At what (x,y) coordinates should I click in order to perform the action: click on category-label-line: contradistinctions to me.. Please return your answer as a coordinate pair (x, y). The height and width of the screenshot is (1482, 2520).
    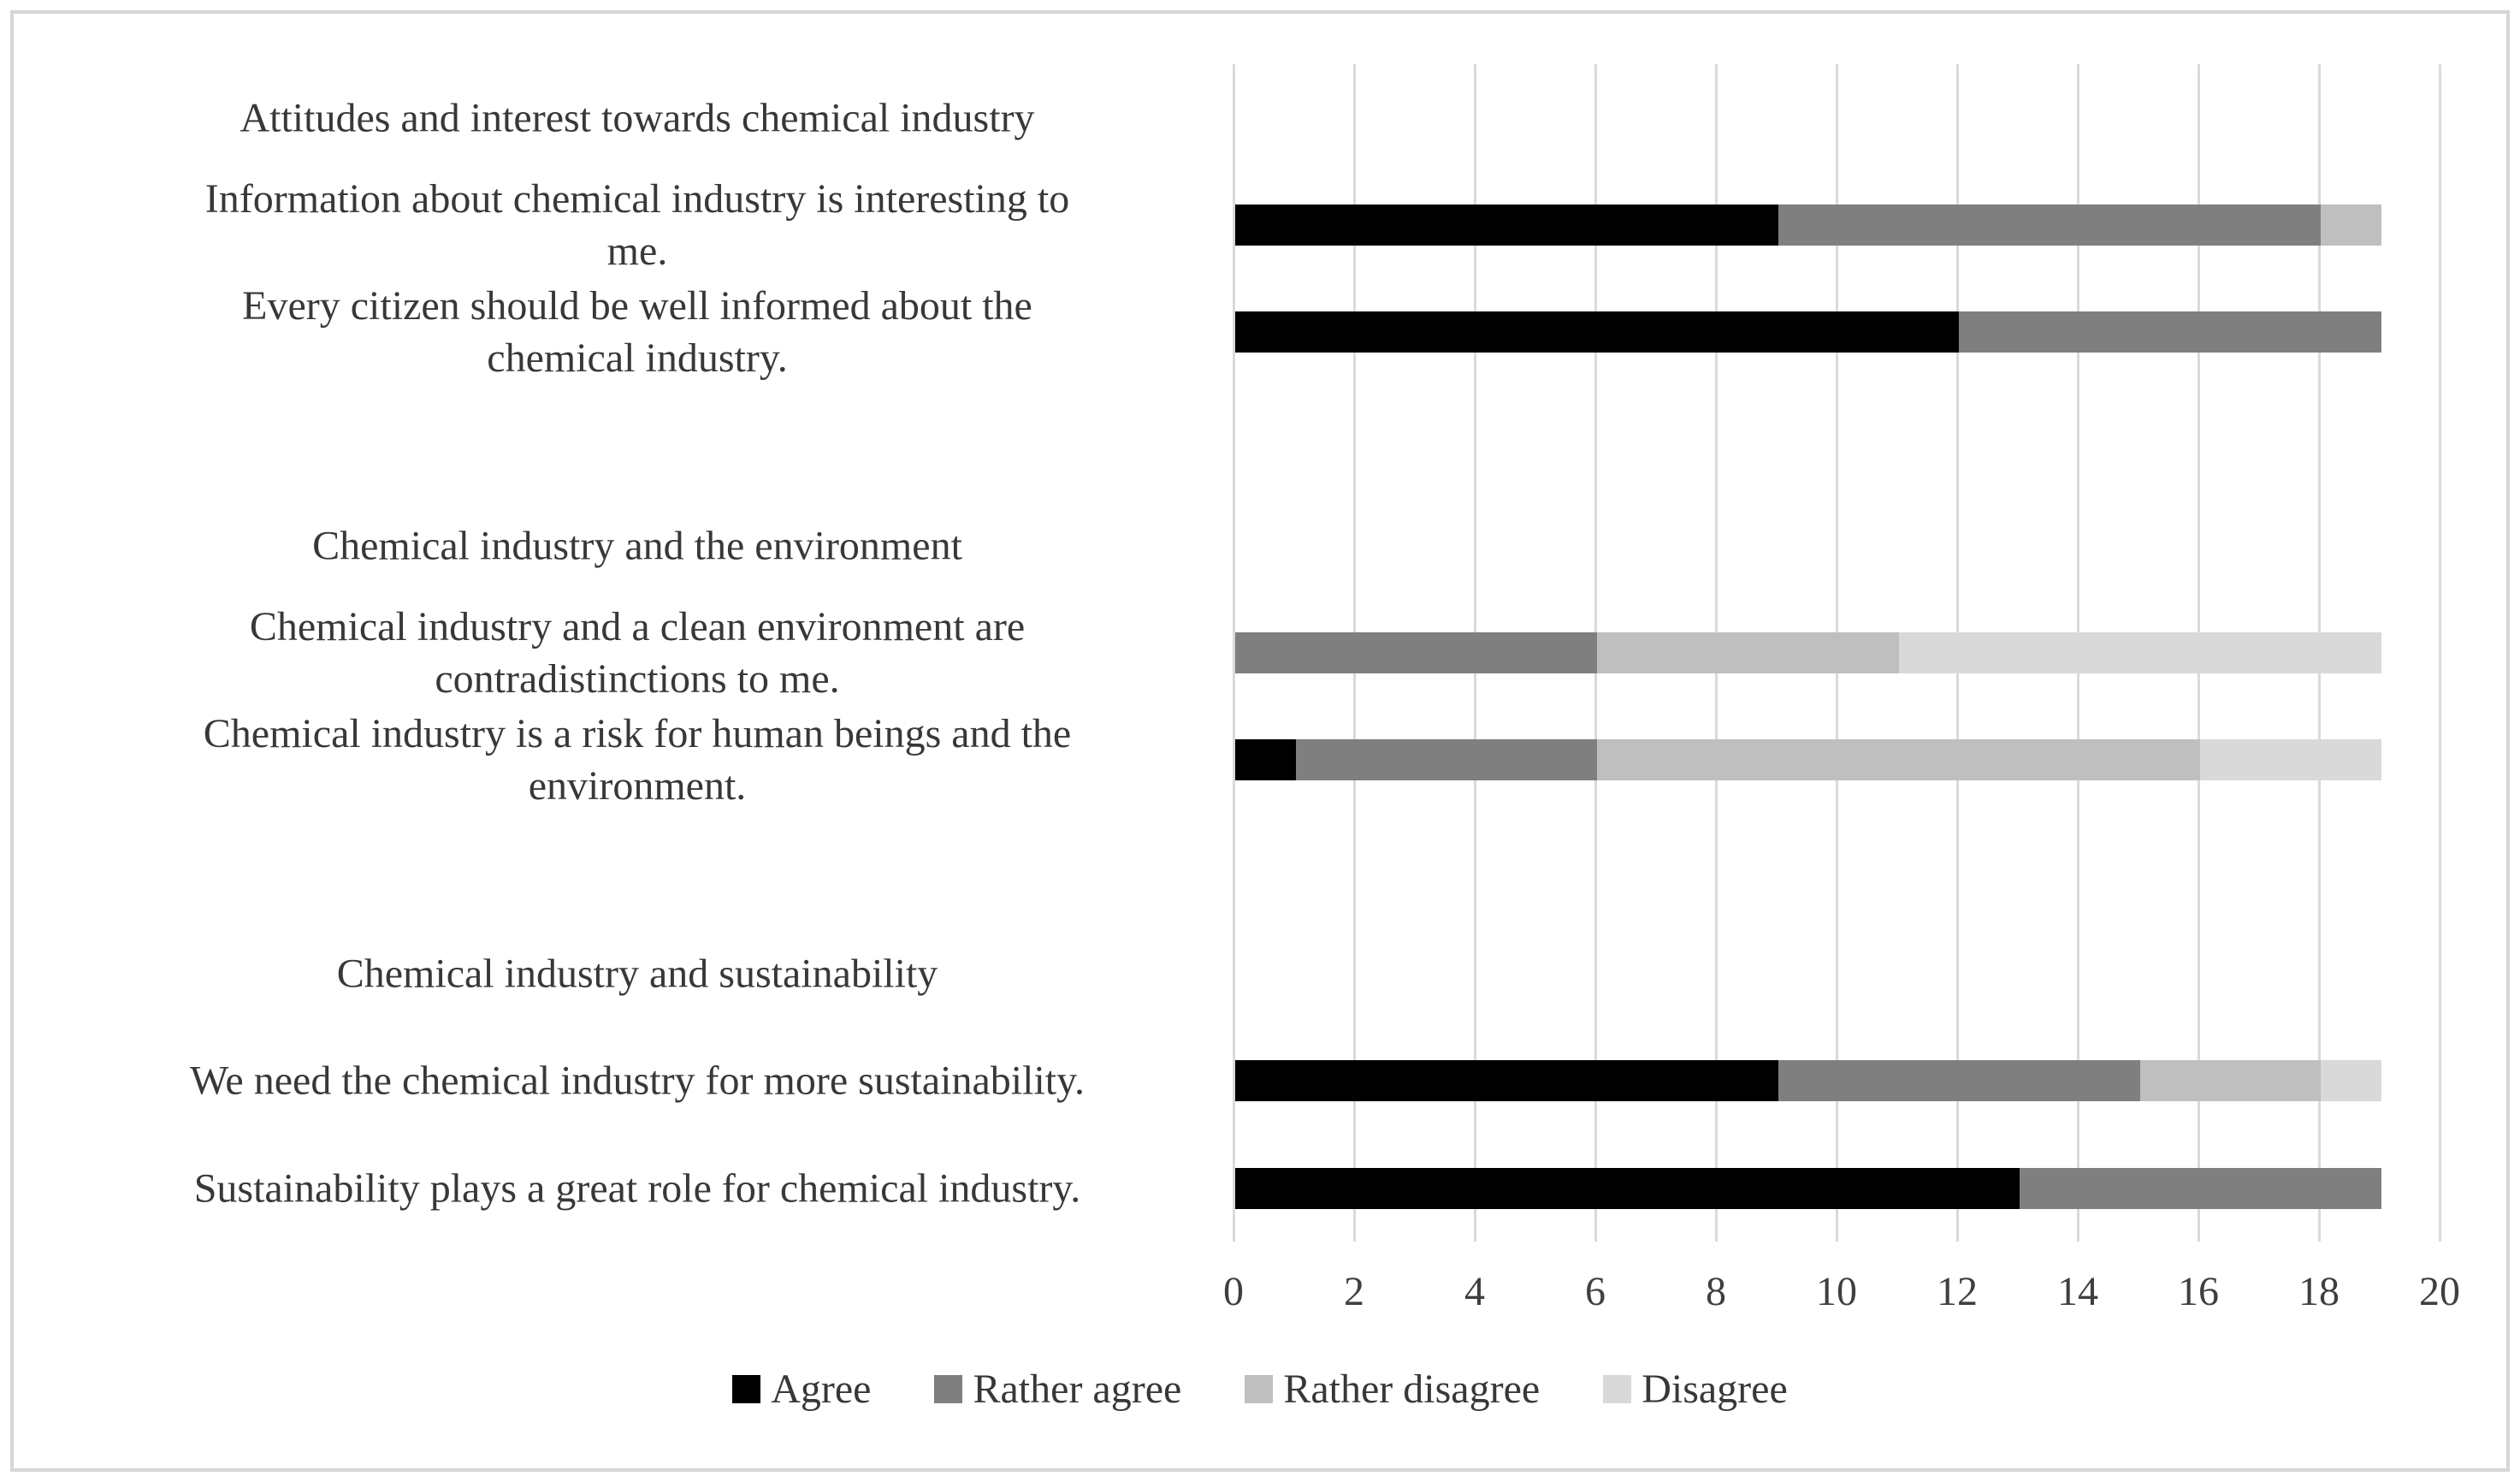
    Looking at the image, I should click on (638, 679).